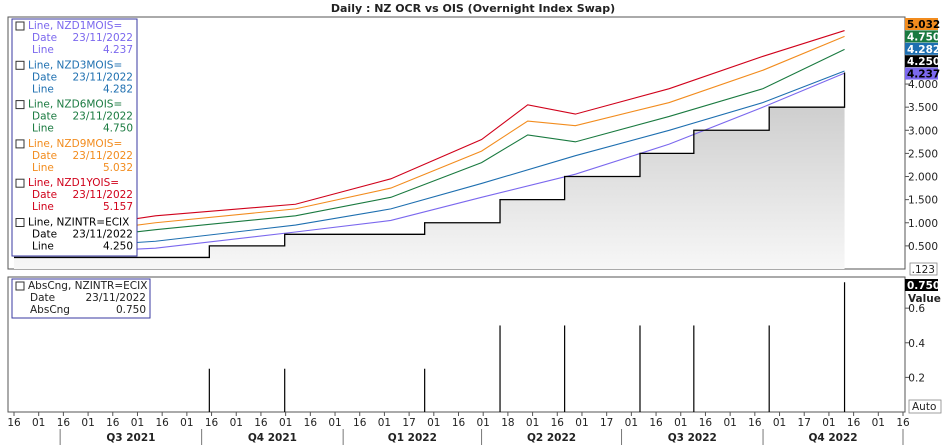 This screenshot has height=445, width=947. What do you see at coordinates (832, 438) in the screenshot?
I see `quarter-label: Q4 2022` at bounding box center [832, 438].